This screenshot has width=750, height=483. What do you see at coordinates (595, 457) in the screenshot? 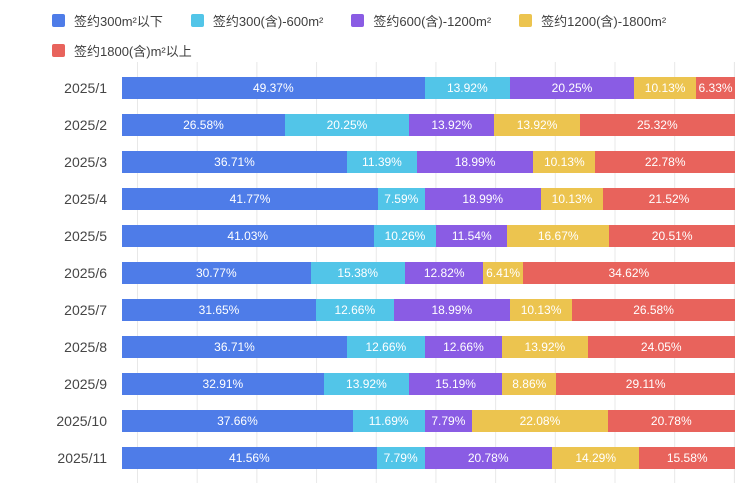
I see `bar-segment: 14.29%` at bounding box center [595, 457].